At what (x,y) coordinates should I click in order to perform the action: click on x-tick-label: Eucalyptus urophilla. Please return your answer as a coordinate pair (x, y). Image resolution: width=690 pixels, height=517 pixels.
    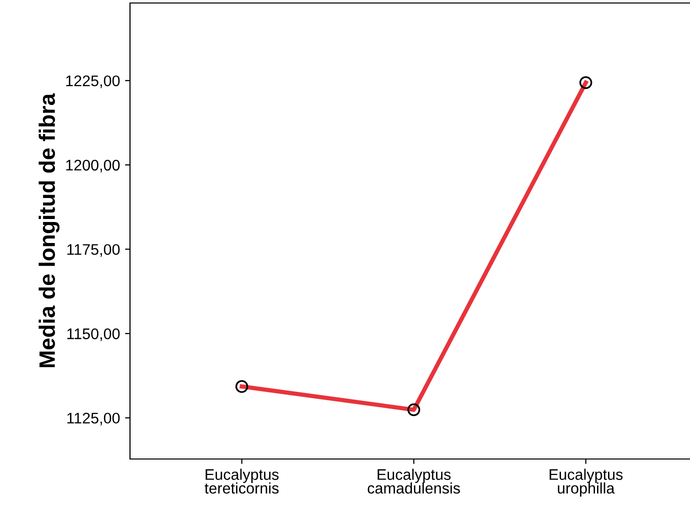
    Looking at the image, I should click on (586, 482).